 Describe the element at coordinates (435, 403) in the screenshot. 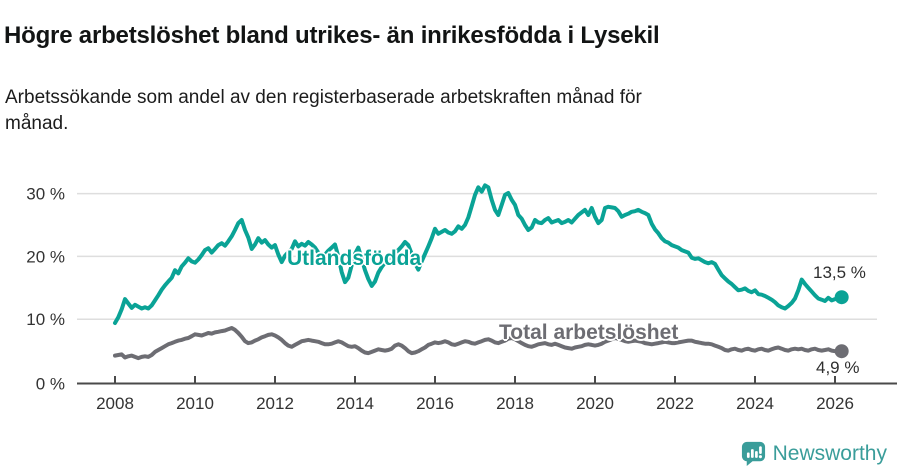

I see `x-tick-label-2016: 2016` at that location.